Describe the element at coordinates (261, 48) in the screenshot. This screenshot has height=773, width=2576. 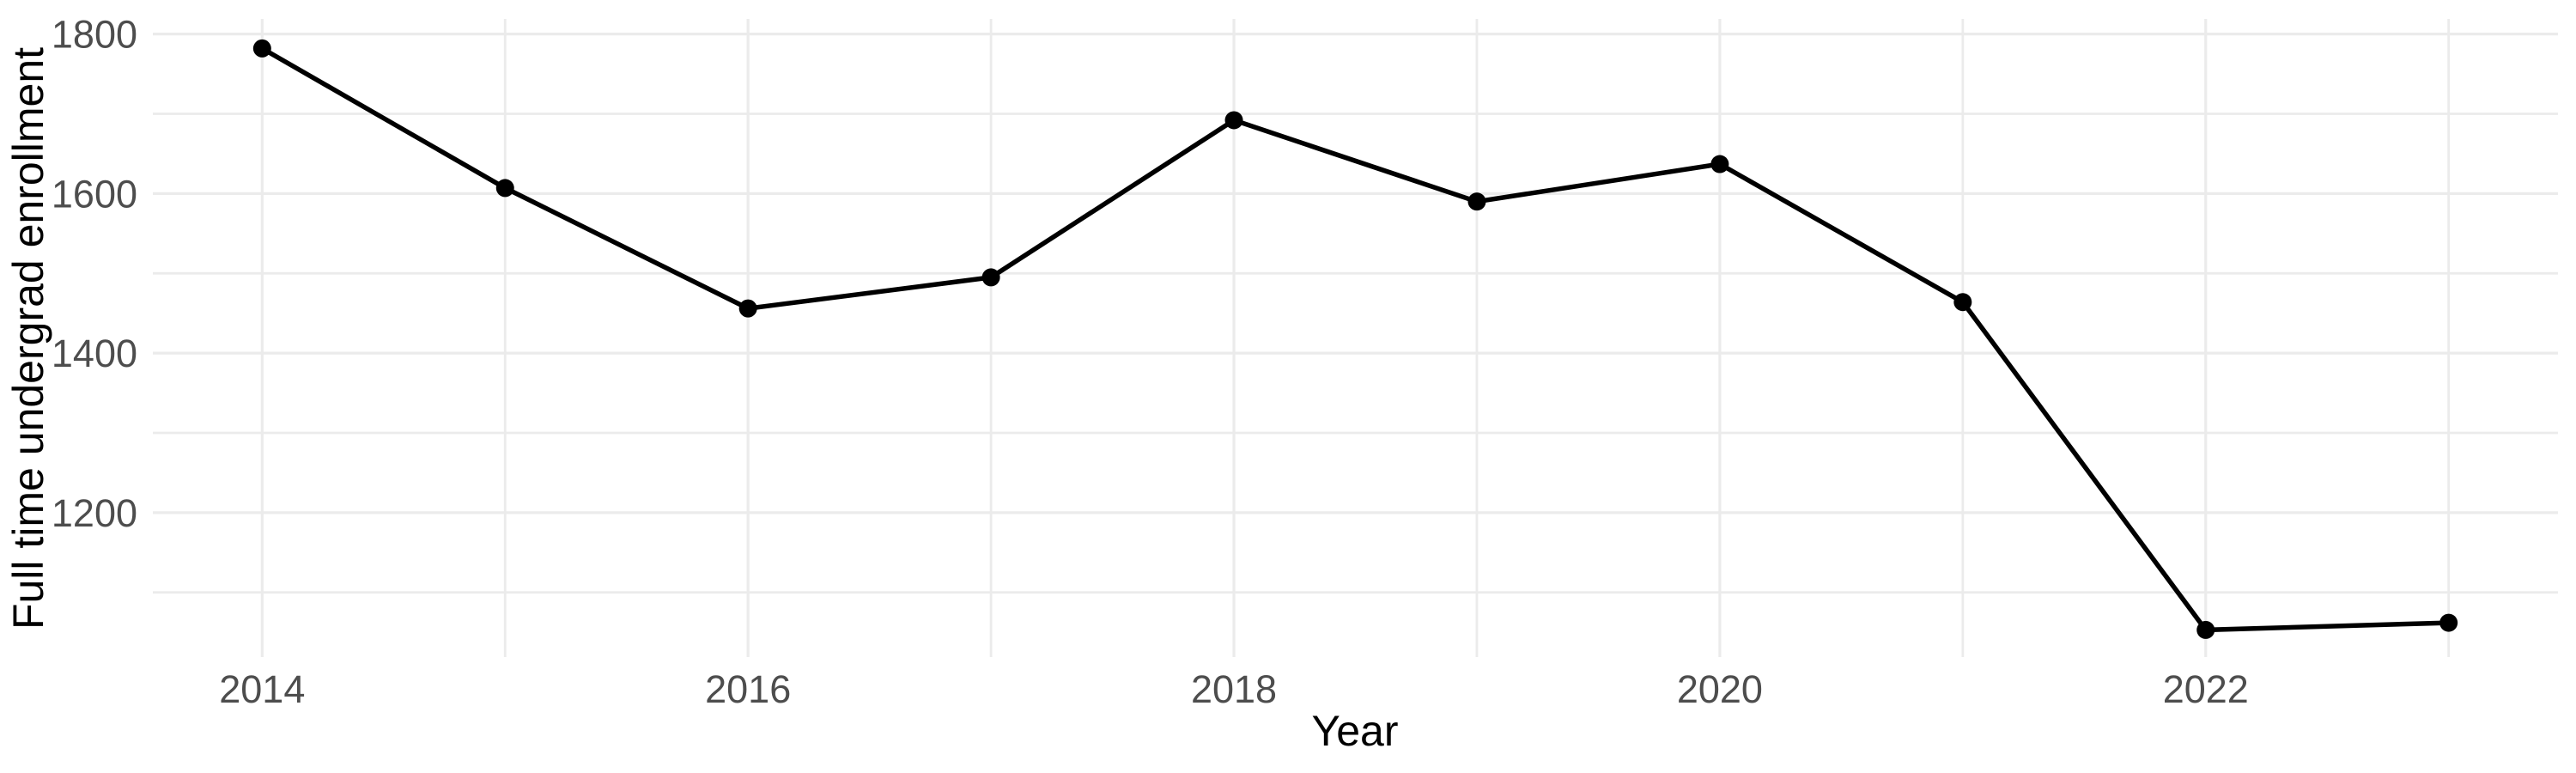
I see `data-point-2014` at that location.